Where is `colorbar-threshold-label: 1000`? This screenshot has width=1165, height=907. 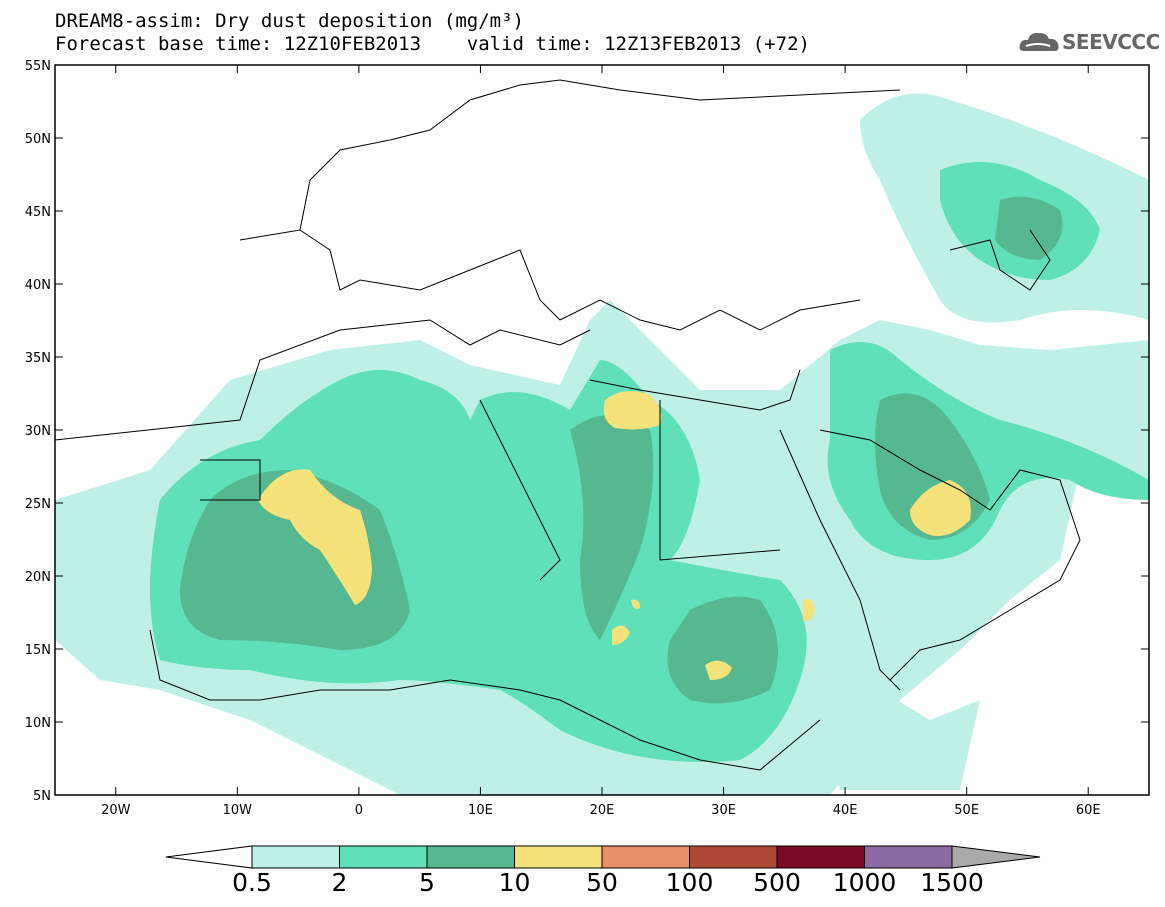 colorbar-threshold-label: 1000 is located at coordinates (864, 882).